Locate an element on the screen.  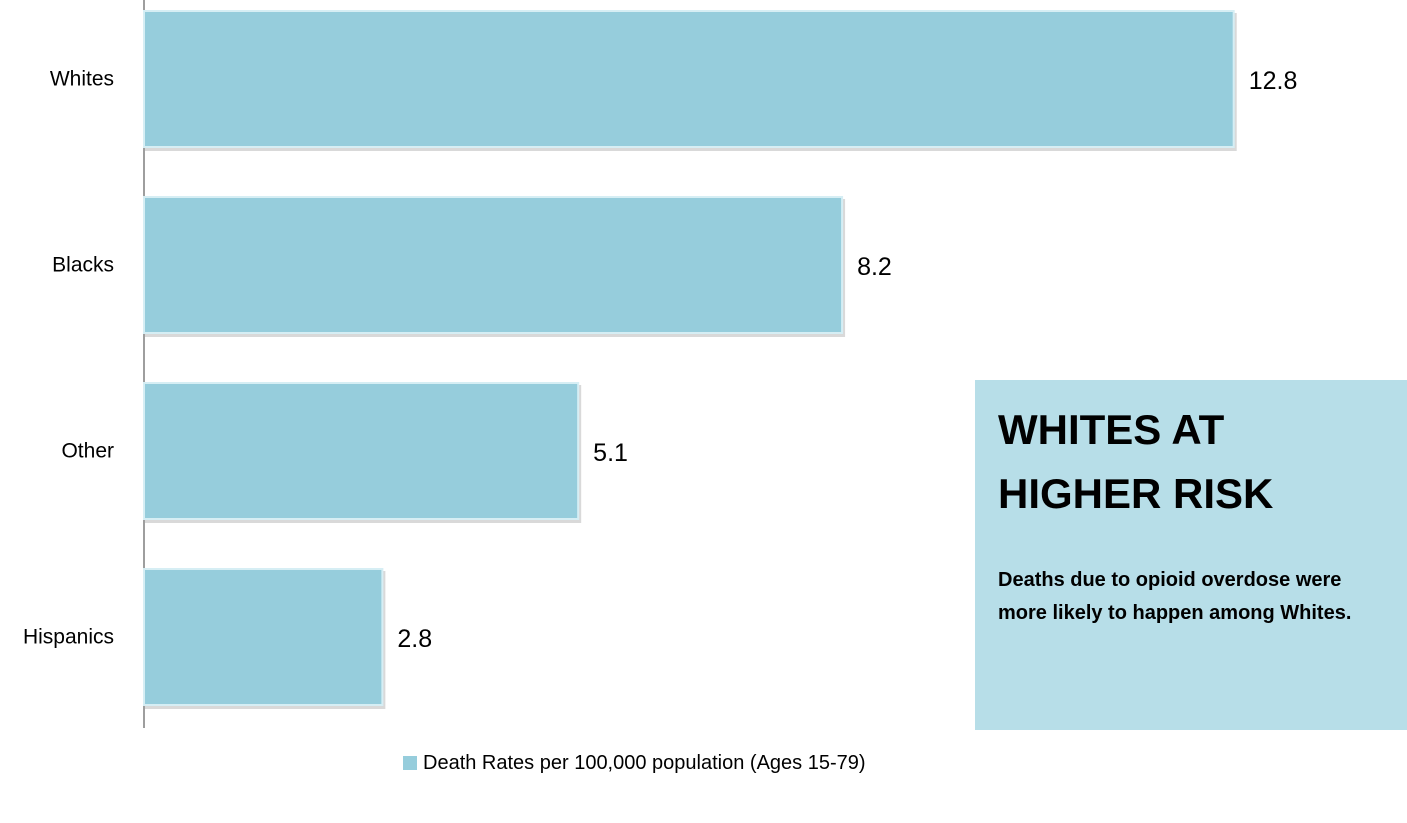
callout-title: WHITES AT HIGHER RISK is located at coordinates (1136, 461).